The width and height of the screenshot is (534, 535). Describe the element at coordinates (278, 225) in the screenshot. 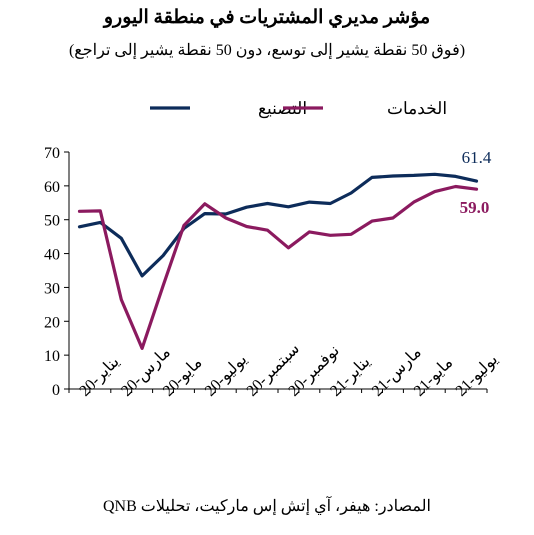

I see `series-line-manufacturing` at that location.